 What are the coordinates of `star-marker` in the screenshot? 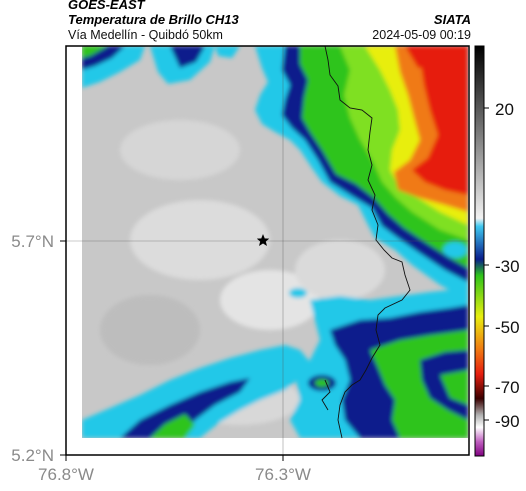 It's located at (263, 240).